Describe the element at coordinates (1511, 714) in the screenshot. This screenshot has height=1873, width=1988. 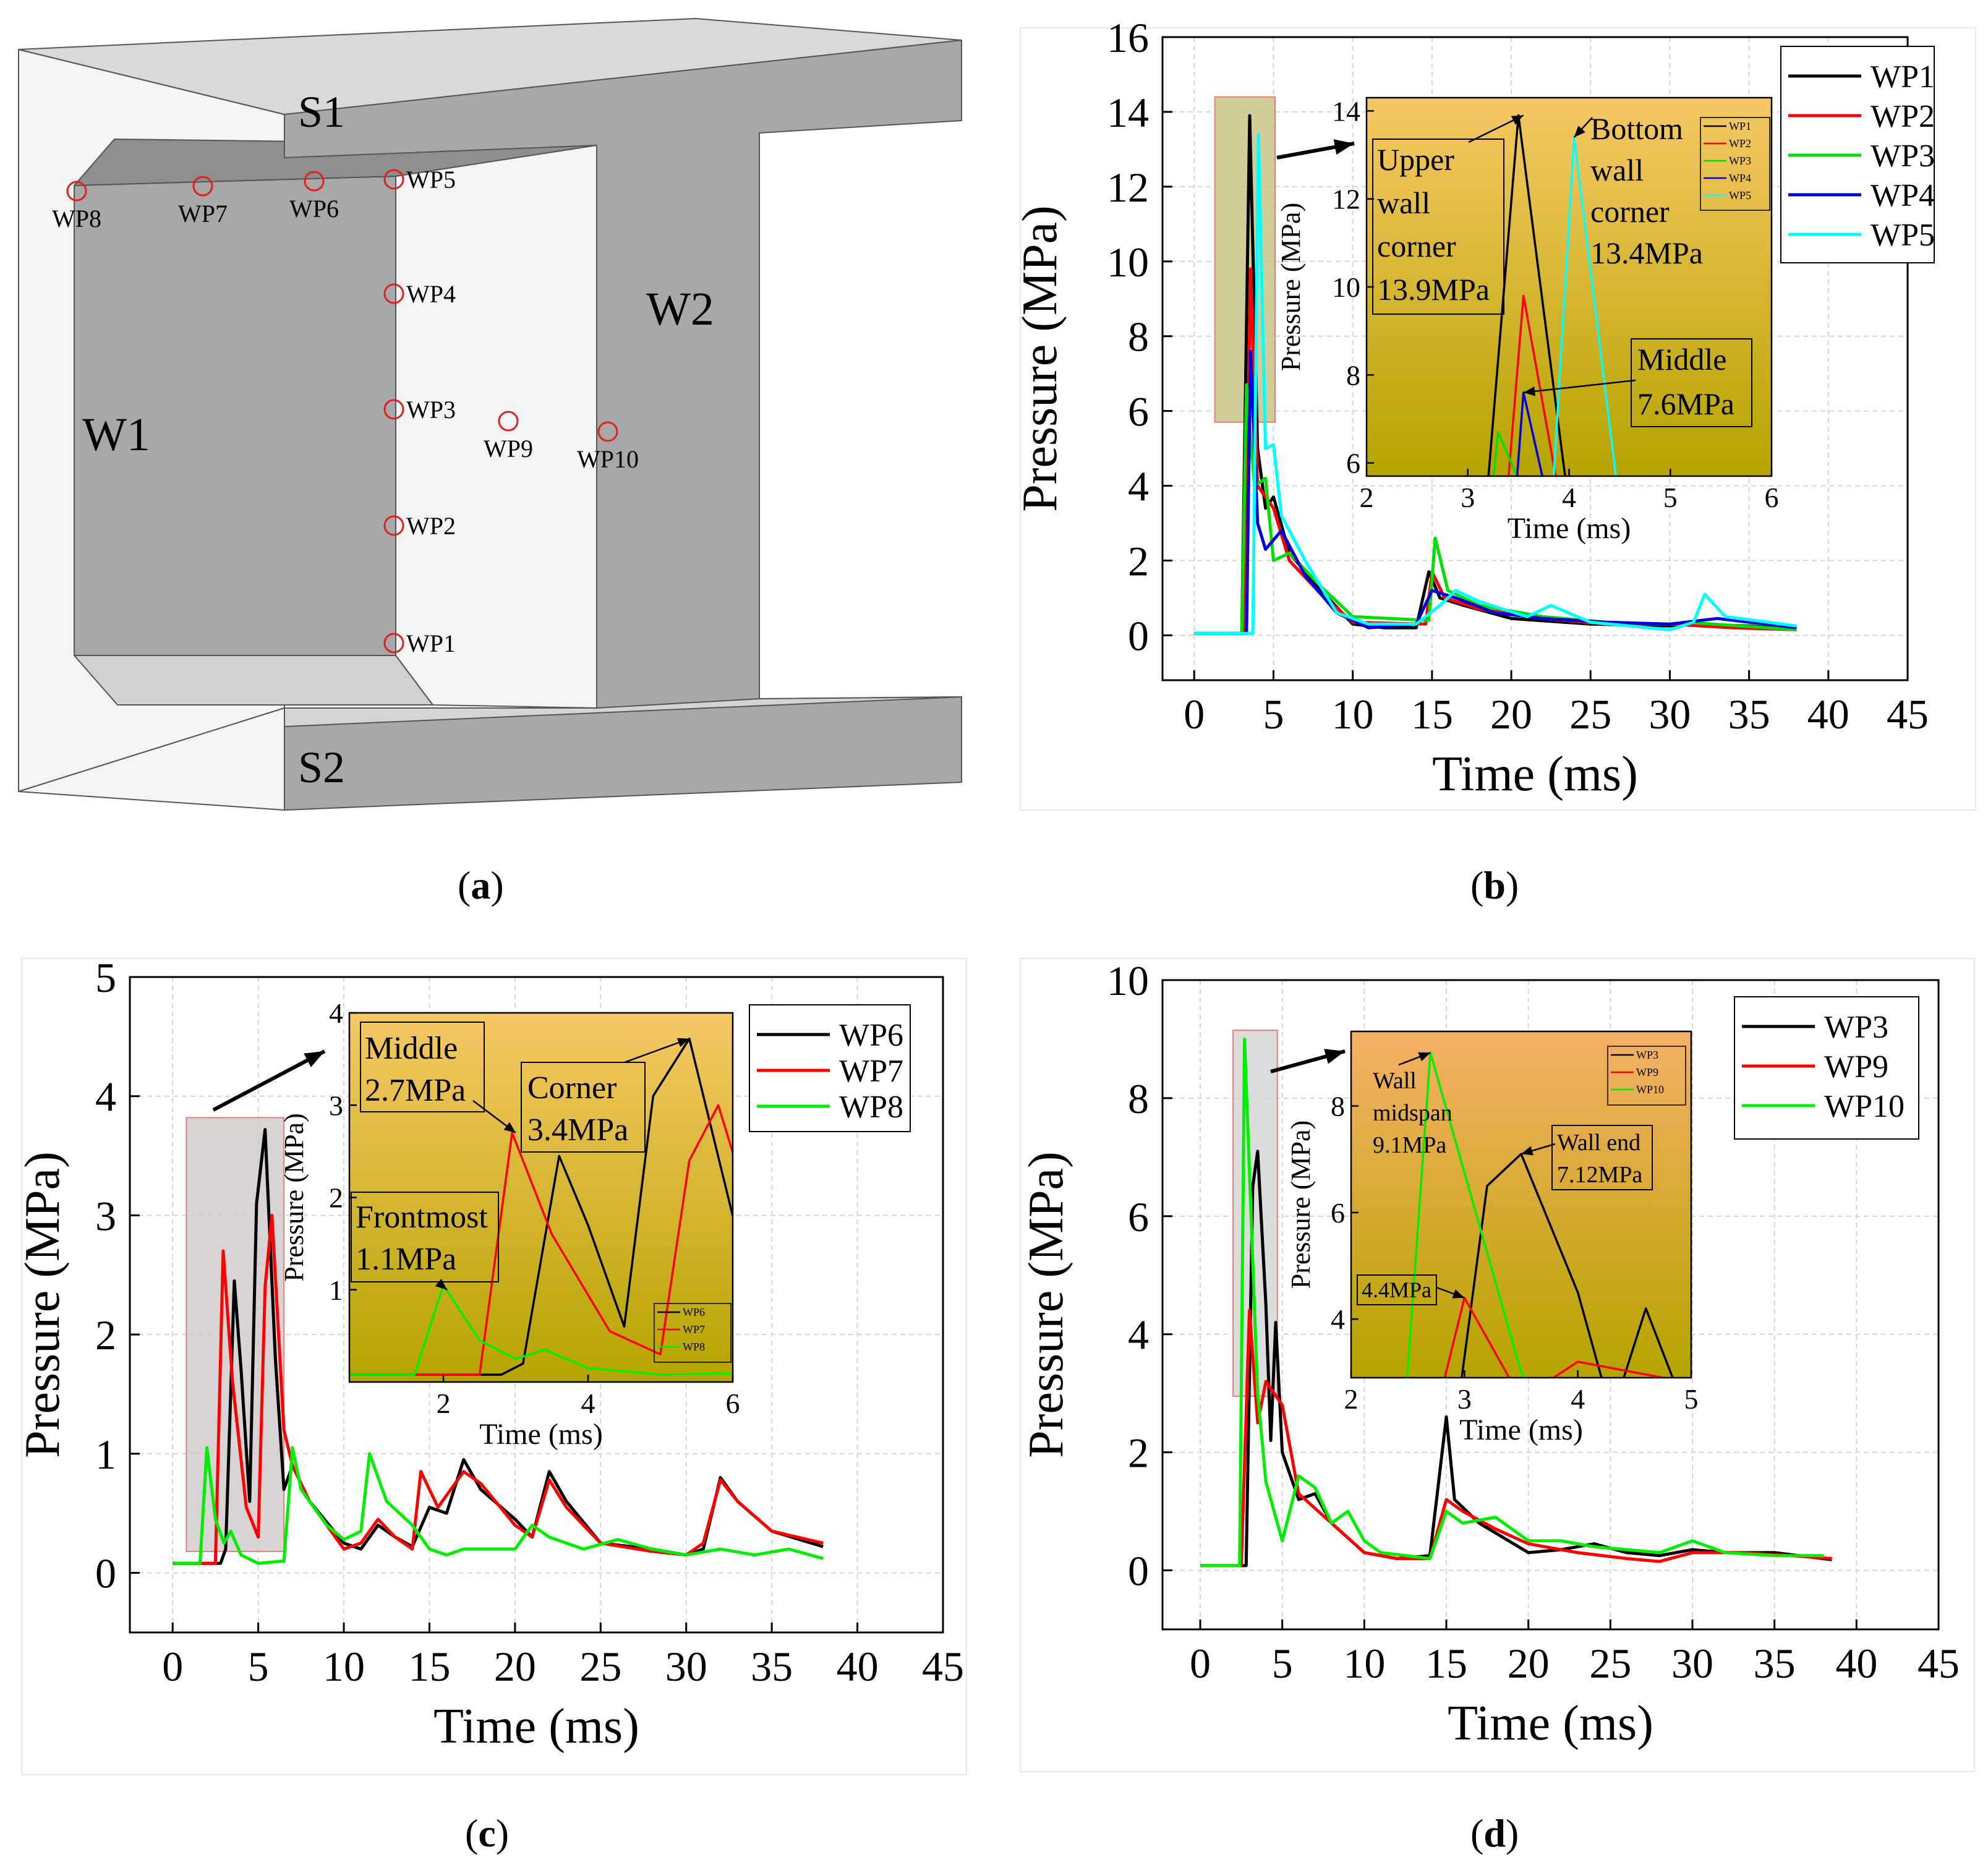
I see `chart-b-xtick-label: 20` at that location.